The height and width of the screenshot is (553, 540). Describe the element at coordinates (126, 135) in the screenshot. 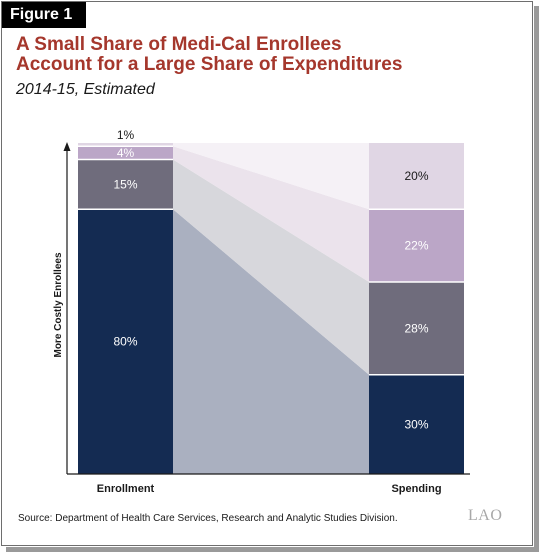

I see `data-label-enrollment-4: 1%` at that location.